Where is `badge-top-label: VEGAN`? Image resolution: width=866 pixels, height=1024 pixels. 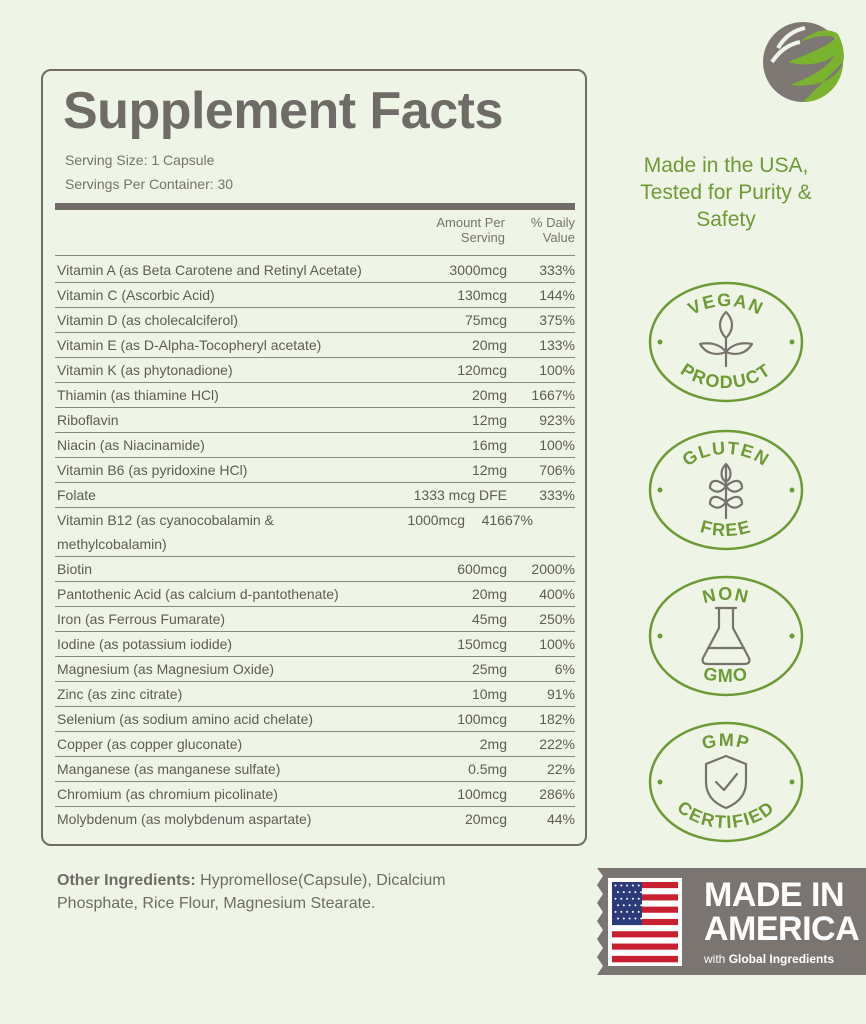 badge-top-label: VEGAN is located at coordinates (725, 304).